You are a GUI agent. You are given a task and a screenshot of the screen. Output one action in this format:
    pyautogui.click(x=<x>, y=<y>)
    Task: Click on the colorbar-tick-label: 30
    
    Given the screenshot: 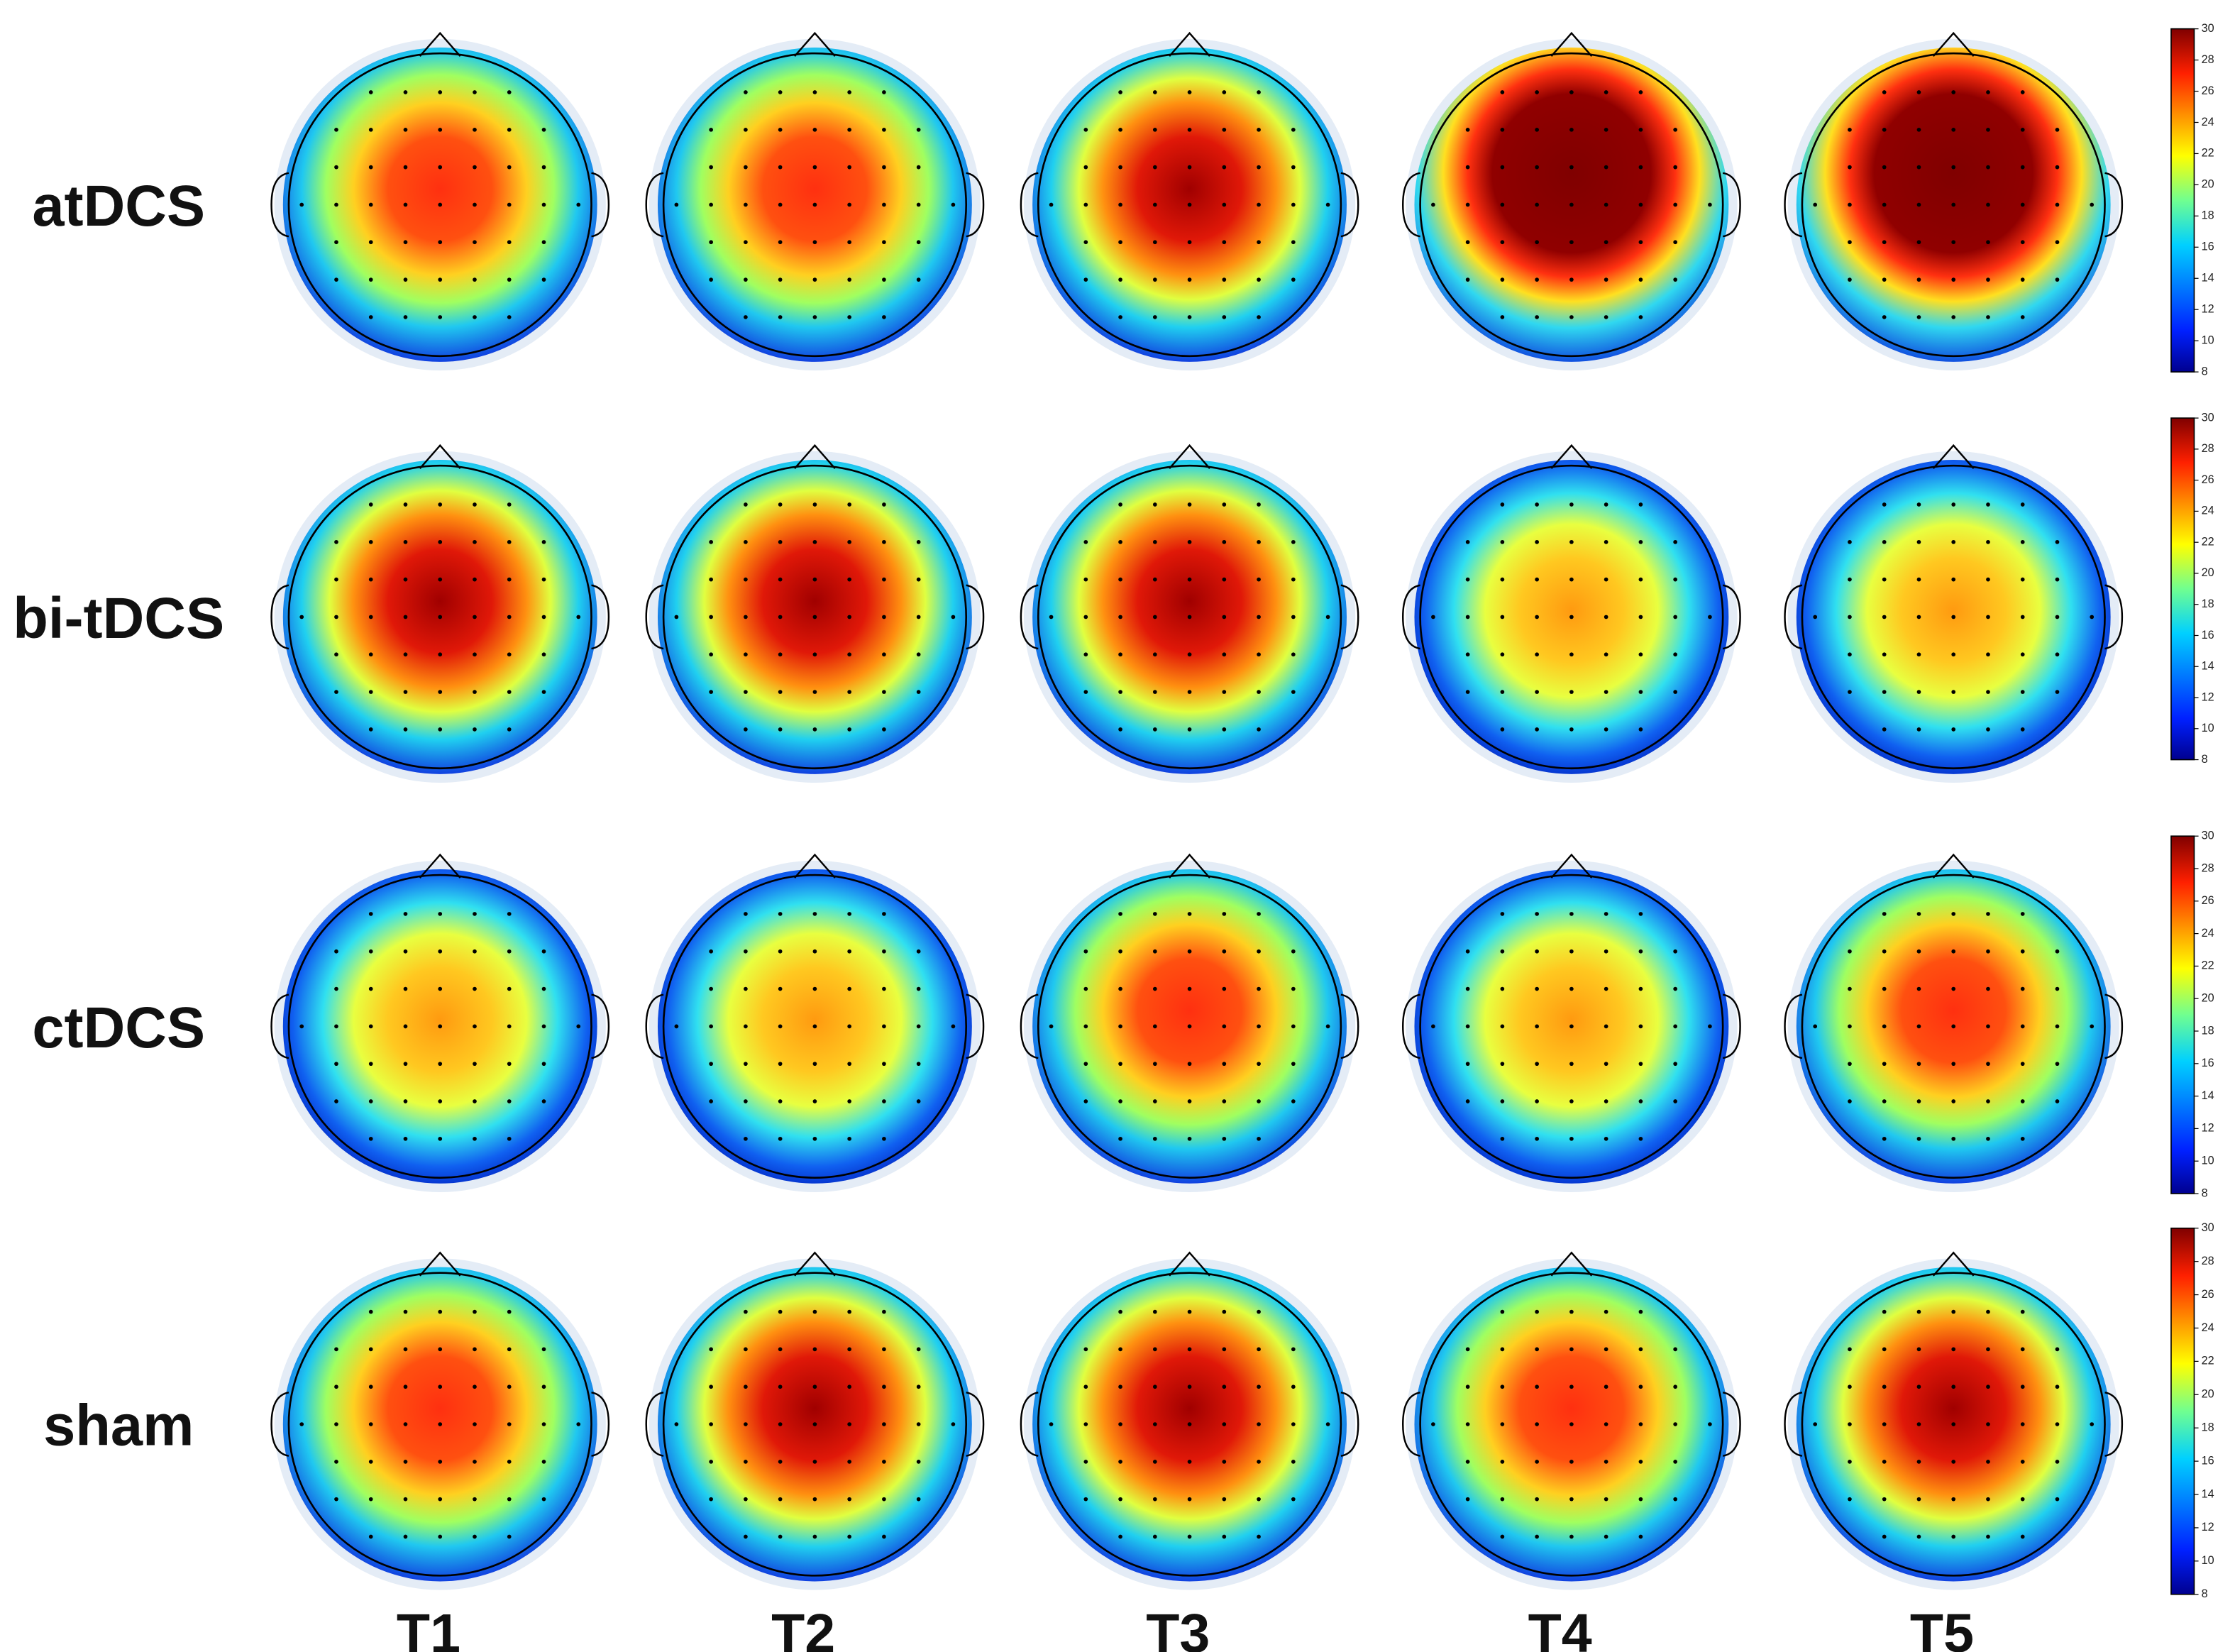 What is the action you would take?
    pyautogui.click(x=2208, y=836)
    